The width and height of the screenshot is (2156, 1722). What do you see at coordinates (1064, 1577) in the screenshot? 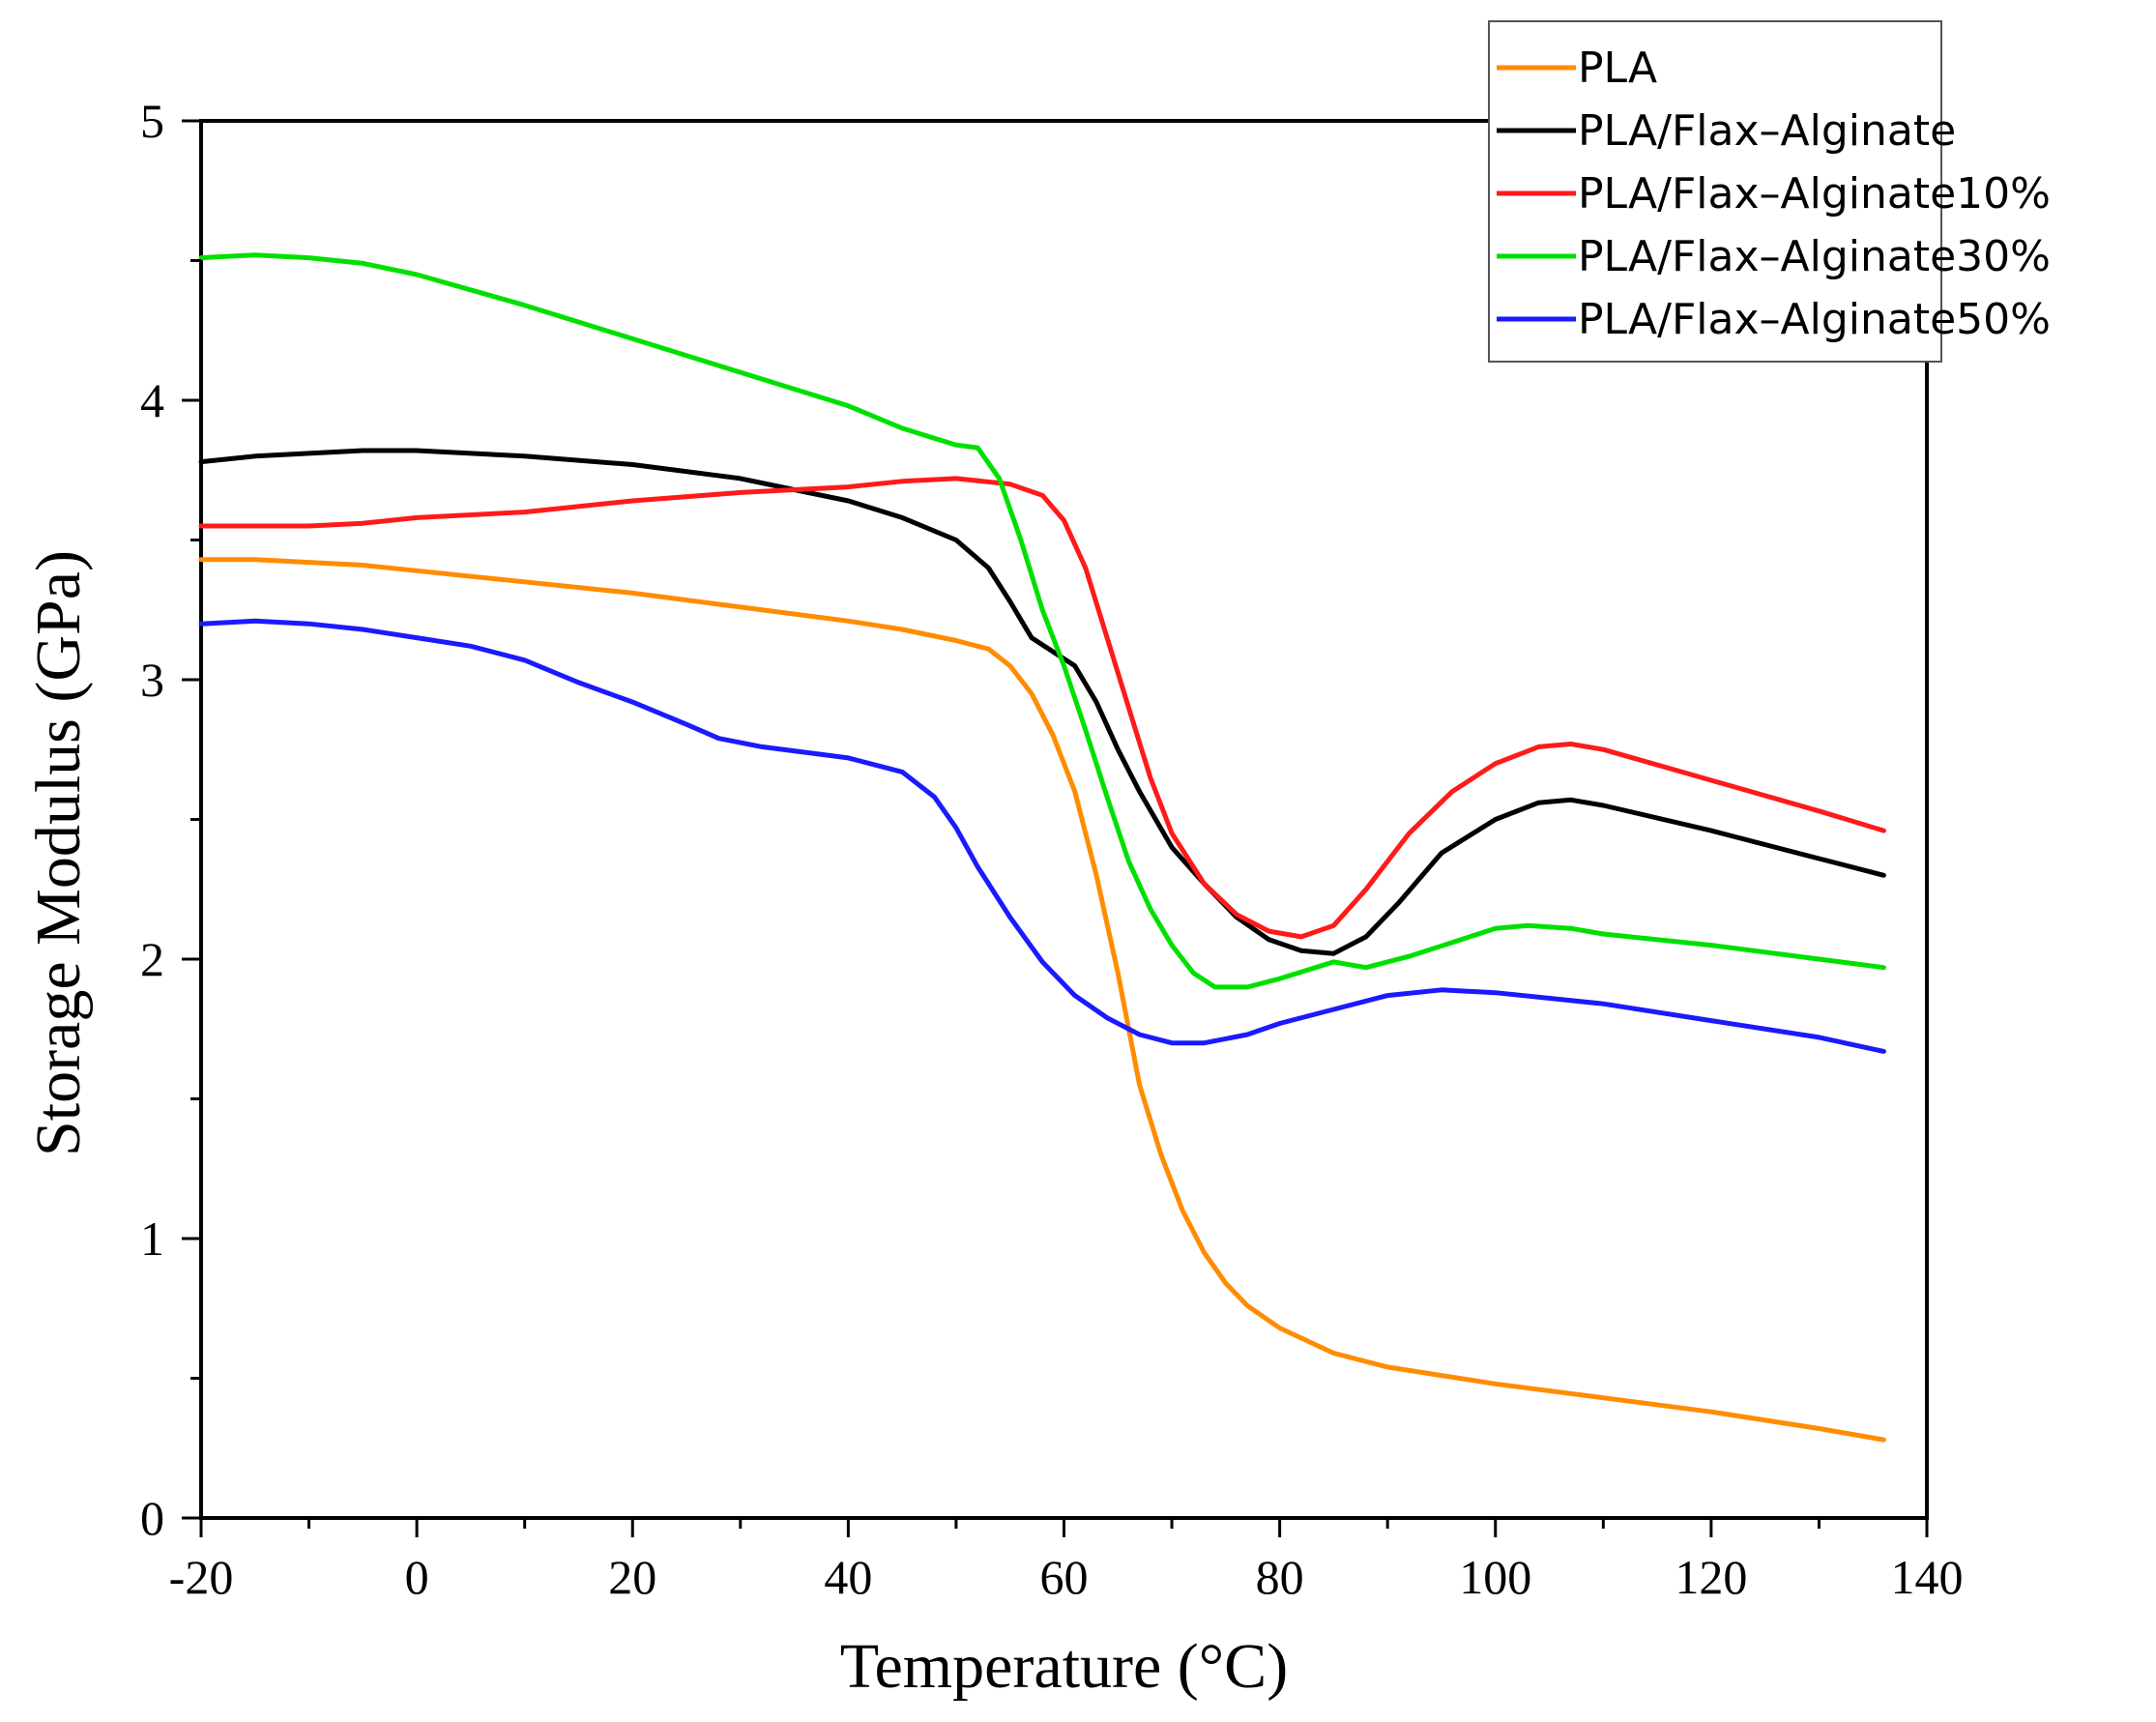
I see `x-tick-label: 60` at bounding box center [1064, 1577].